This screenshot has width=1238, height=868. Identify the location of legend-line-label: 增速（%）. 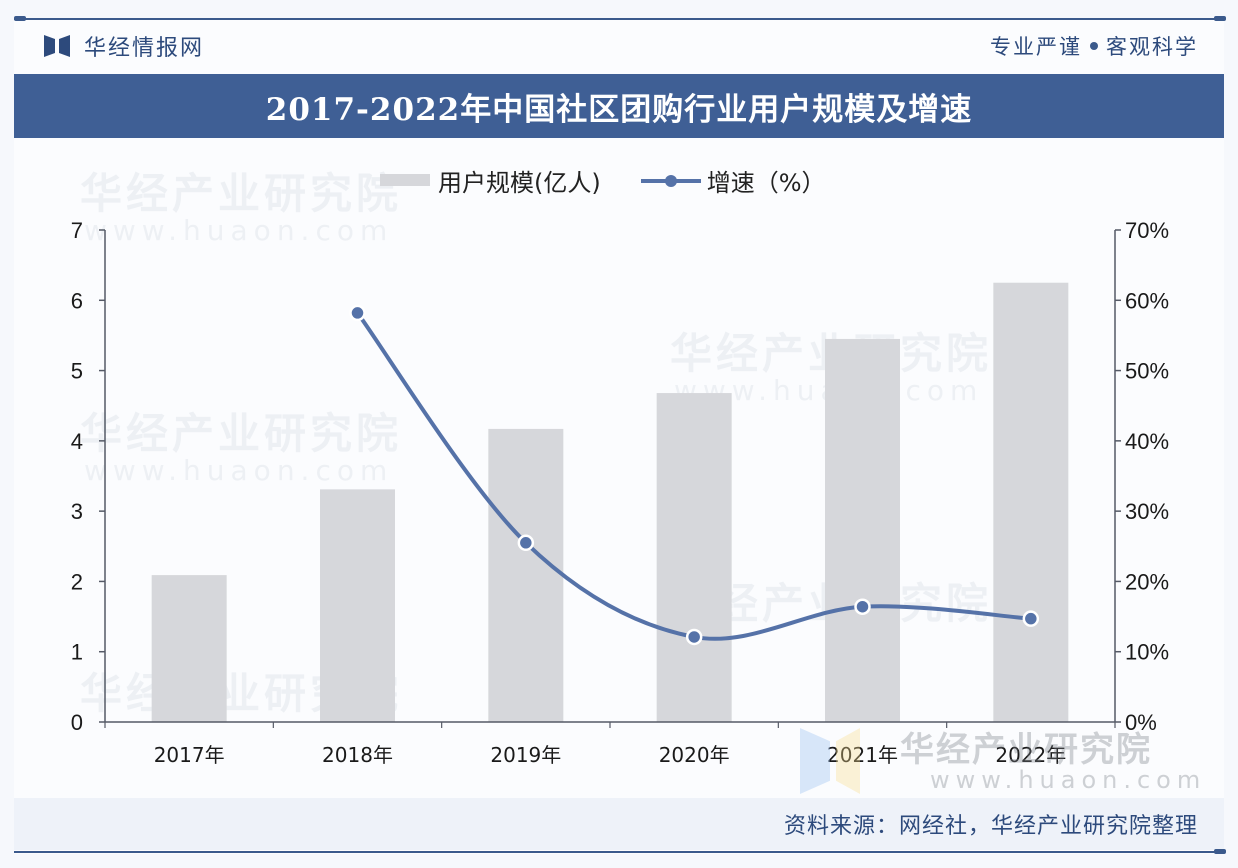
(766, 182).